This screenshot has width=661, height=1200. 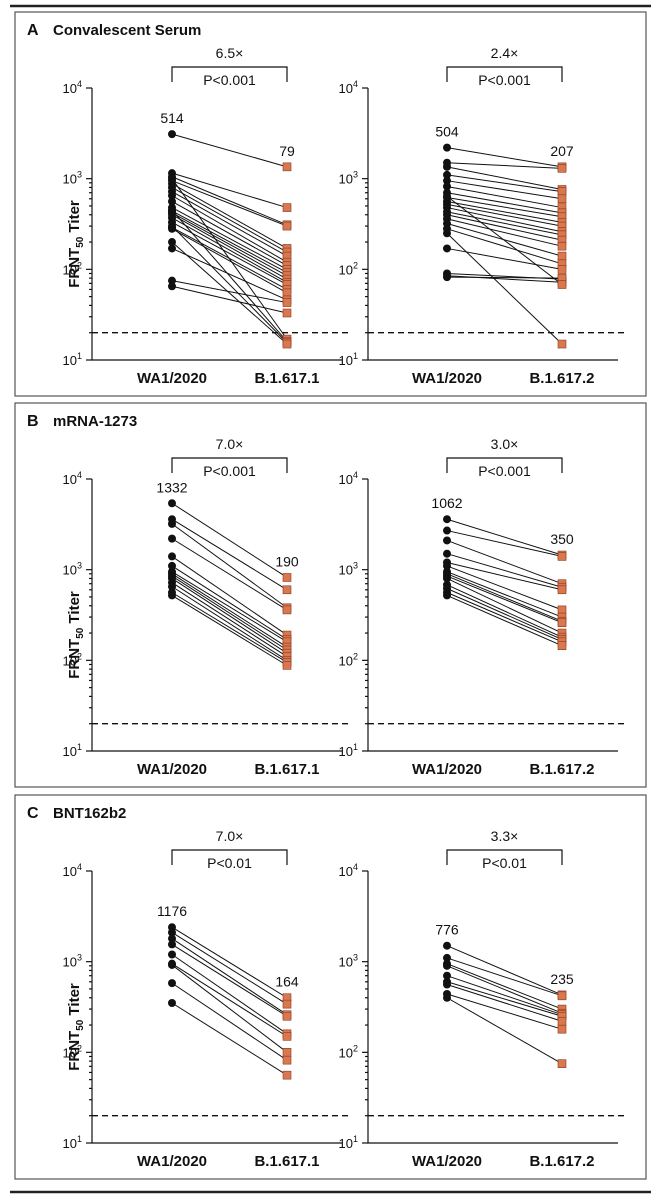 I want to click on panel-title: mRNA-1273, so click(x=95, y=421).